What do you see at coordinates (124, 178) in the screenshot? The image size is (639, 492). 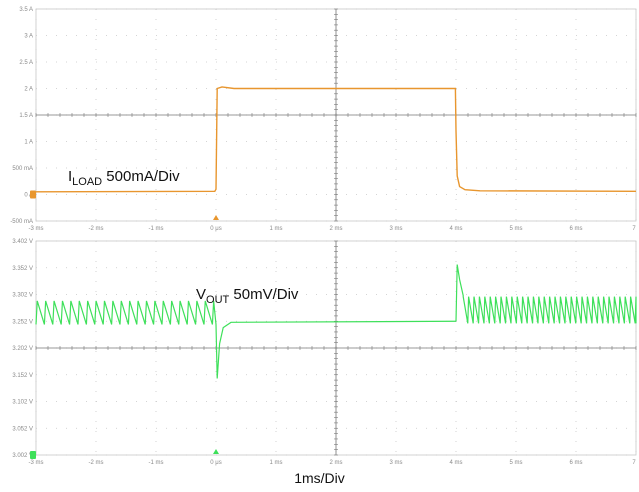 I see `load-current-annotation: ILOAD 500mA/Div` at bounding box center [124, 178].